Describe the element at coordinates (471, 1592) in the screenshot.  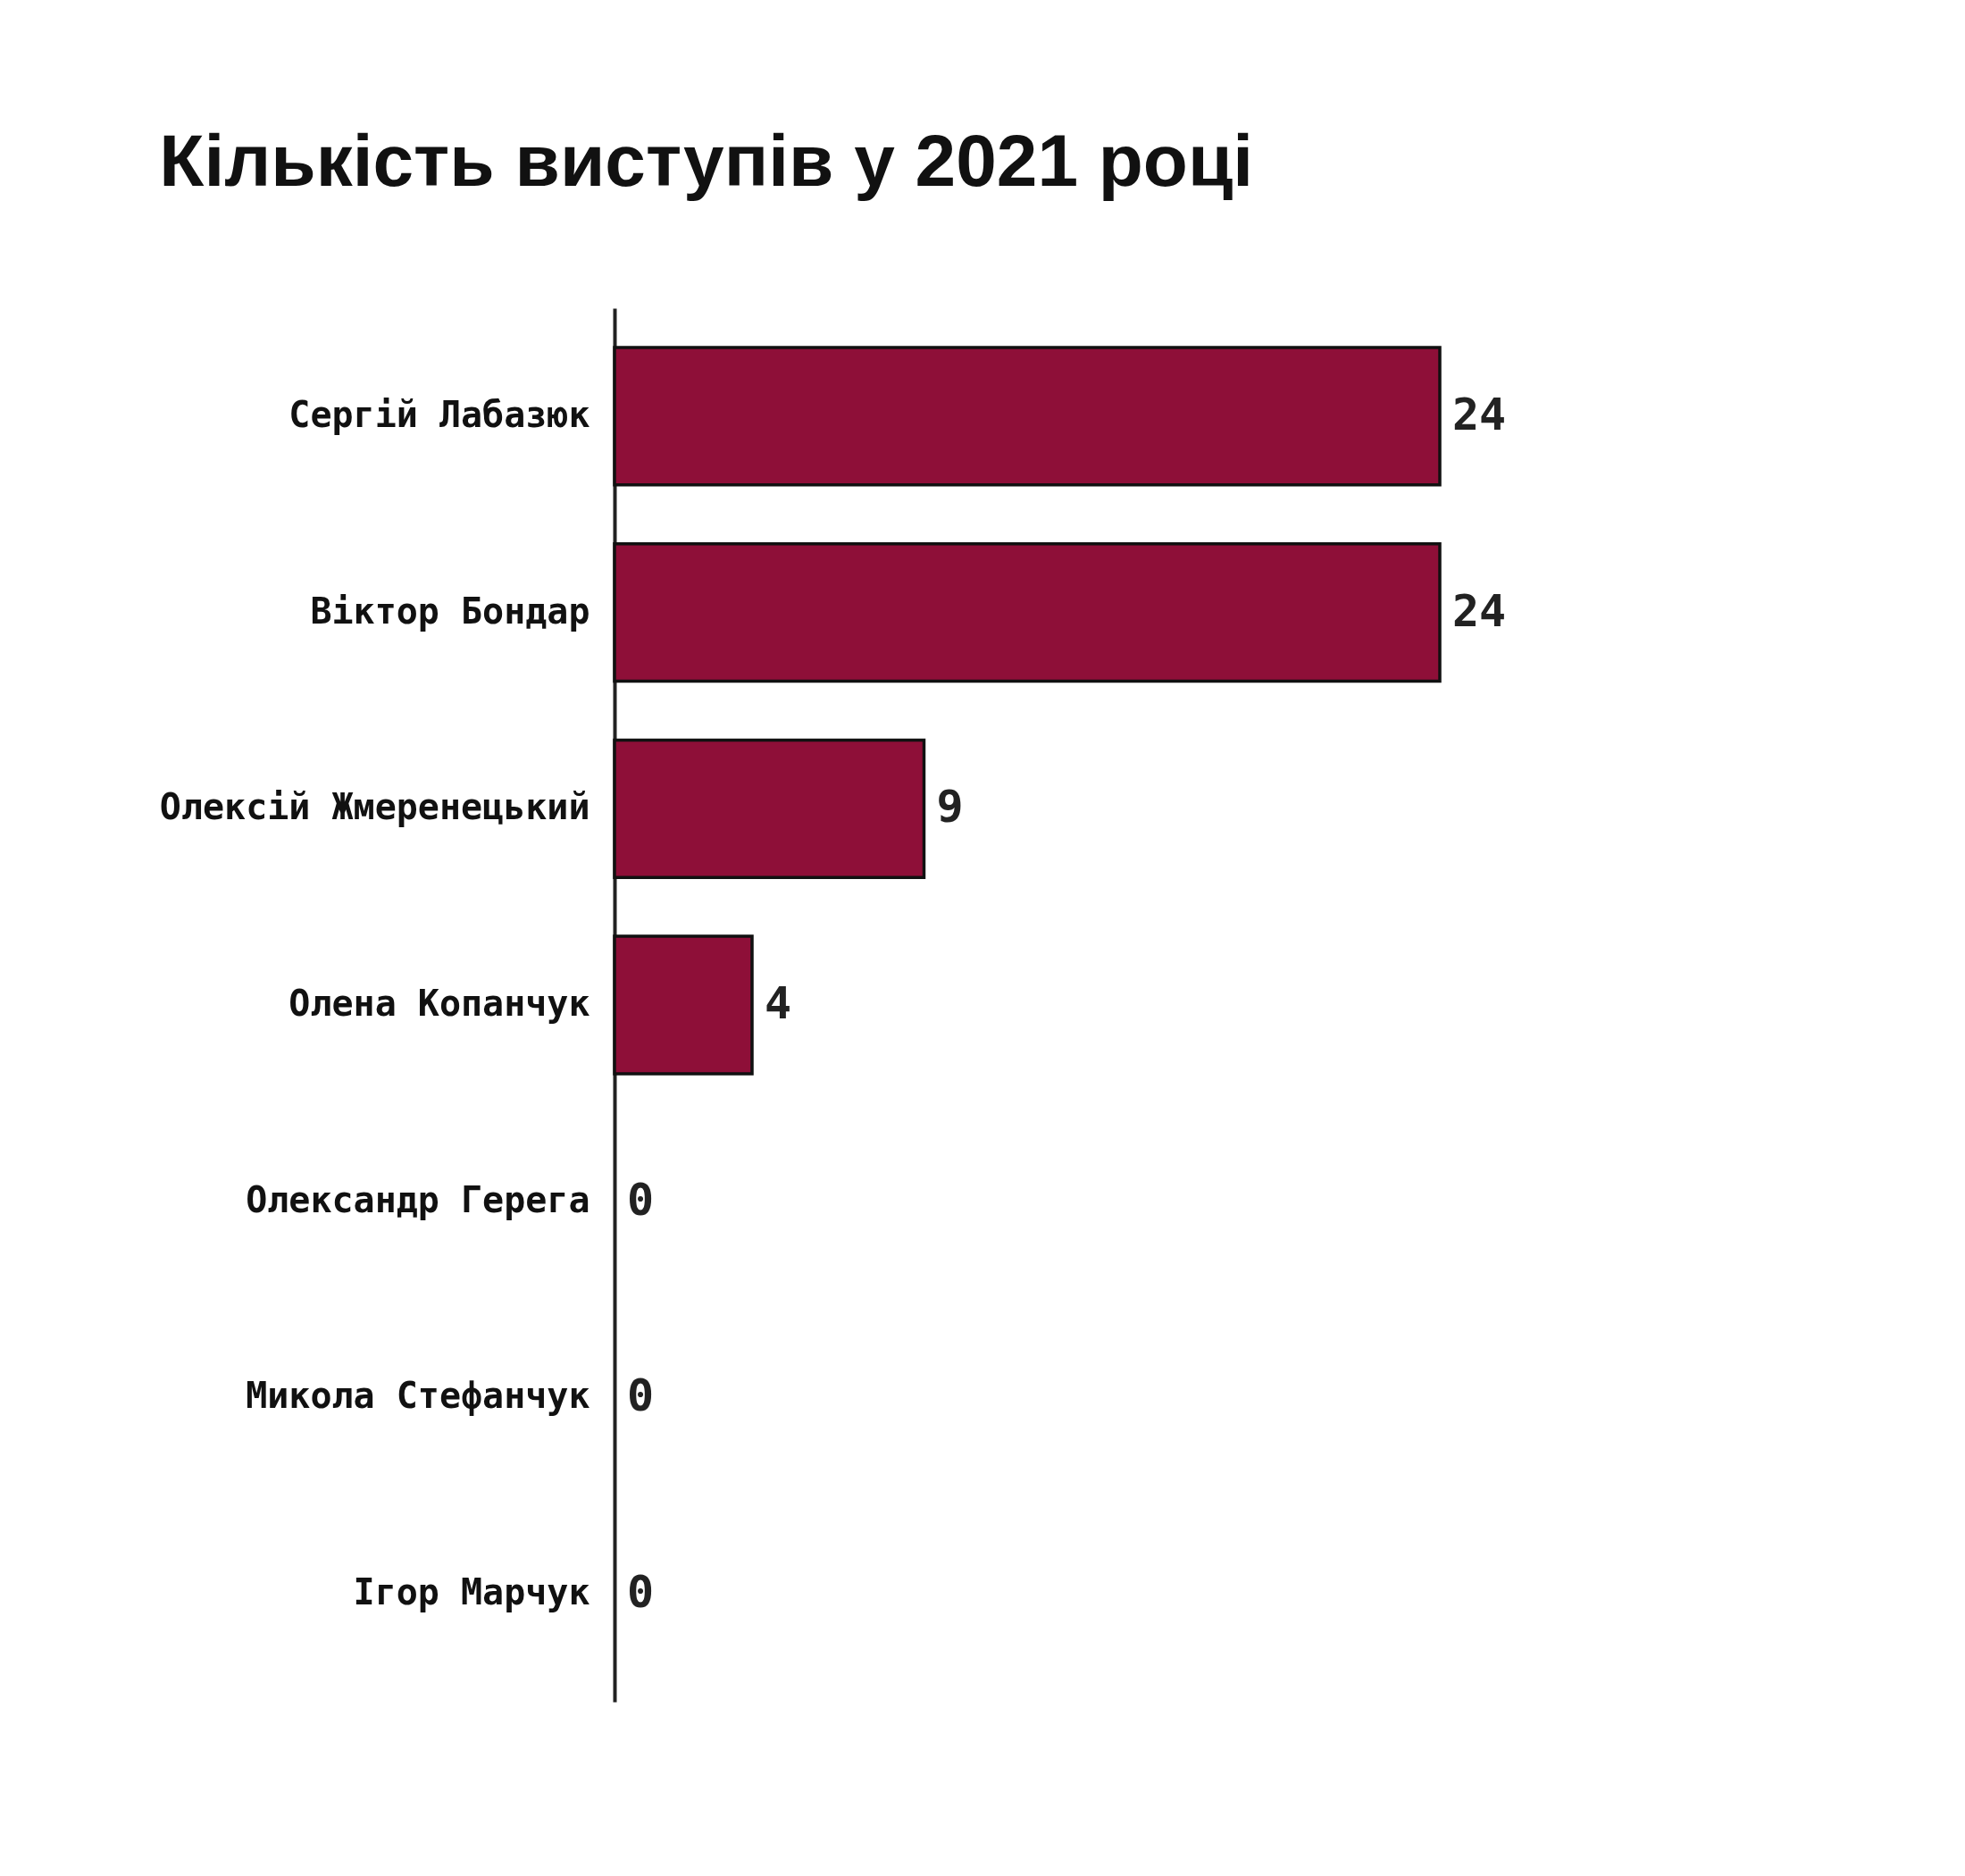
I see `y-tick-label: Ігор Марчук` at that location.